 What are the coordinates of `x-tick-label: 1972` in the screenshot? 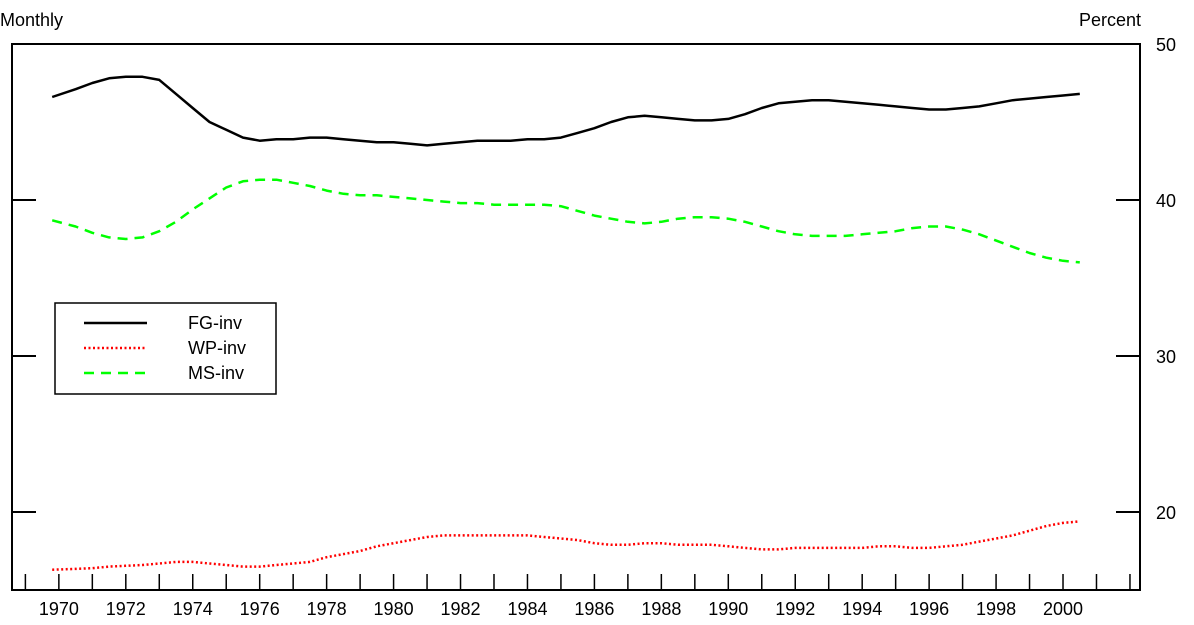 It's located at (126, 609).